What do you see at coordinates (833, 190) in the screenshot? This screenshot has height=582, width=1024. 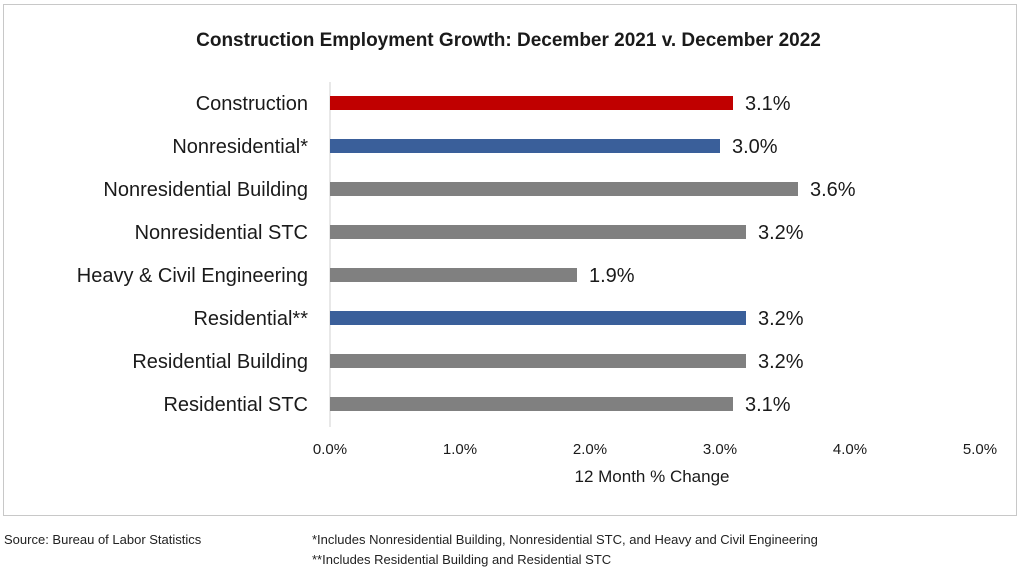 I see `data-label: 3.6%` at bounding box center [833, 190].